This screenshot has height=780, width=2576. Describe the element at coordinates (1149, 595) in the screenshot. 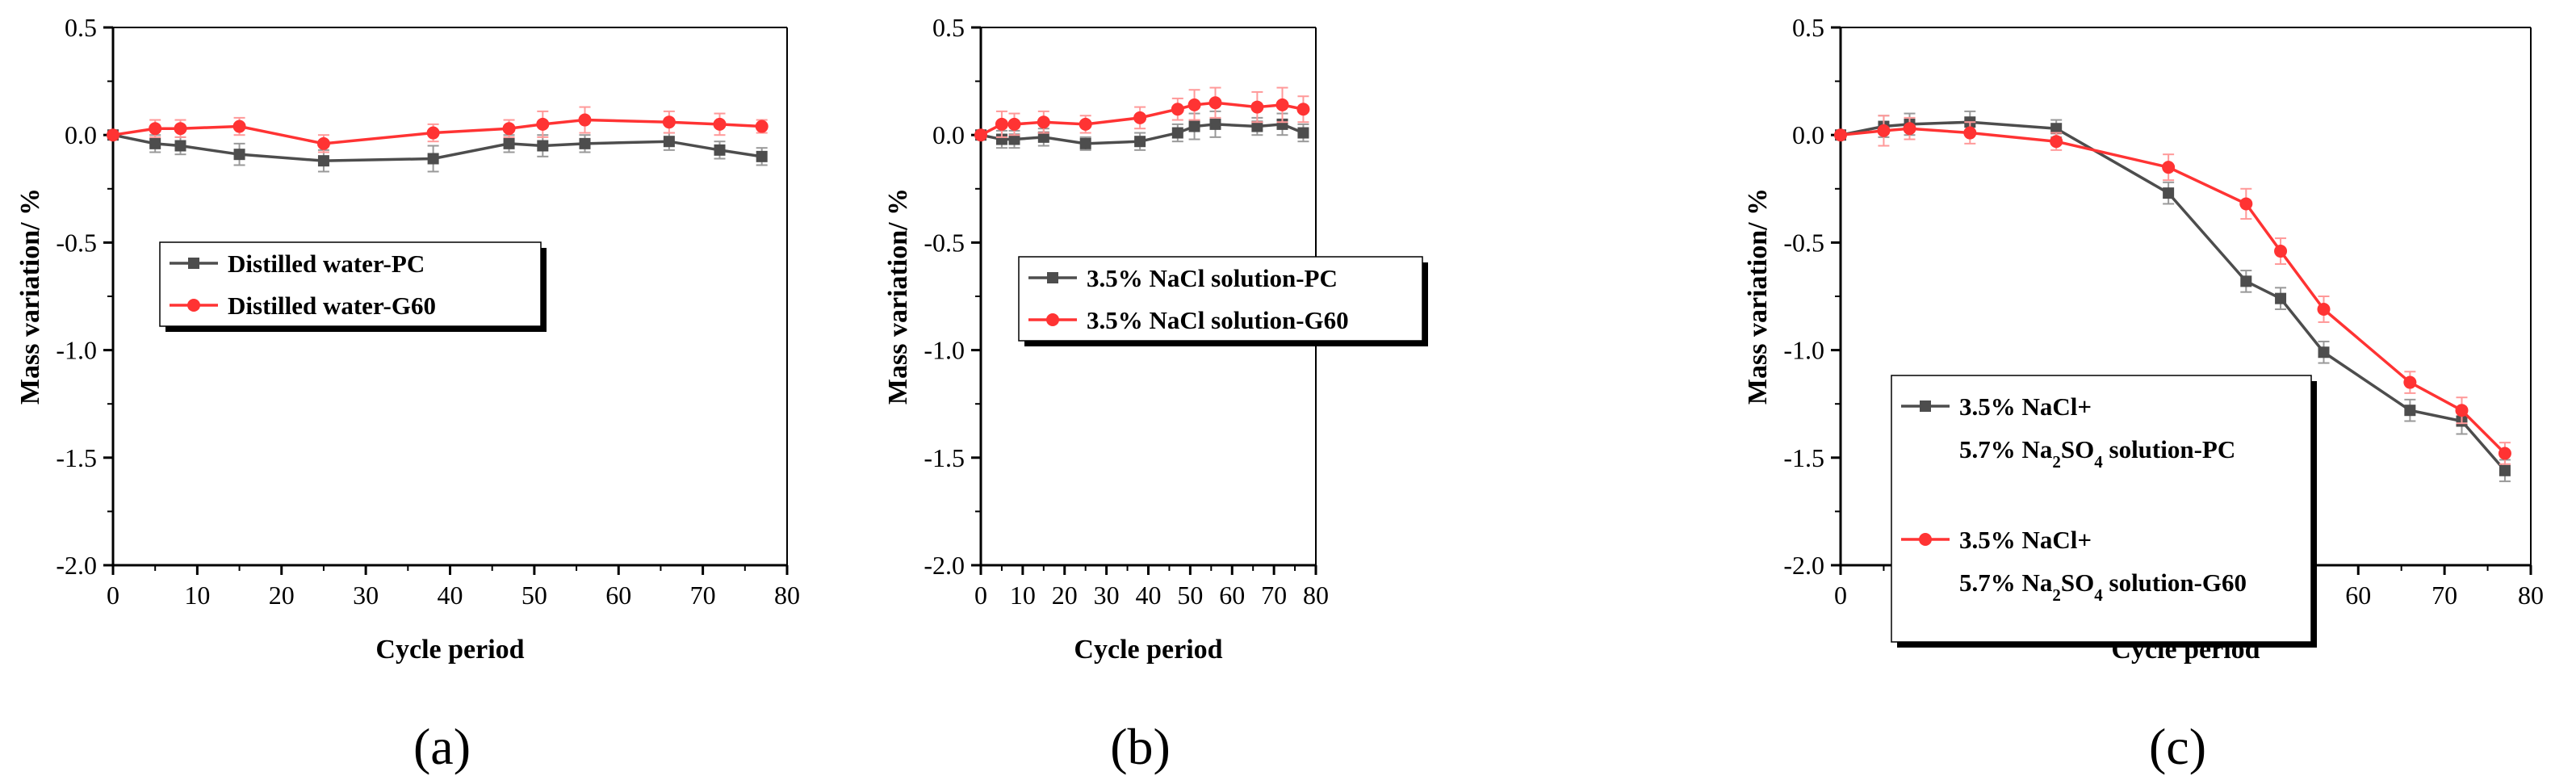

I see `x-tick-label: 40` at that location.